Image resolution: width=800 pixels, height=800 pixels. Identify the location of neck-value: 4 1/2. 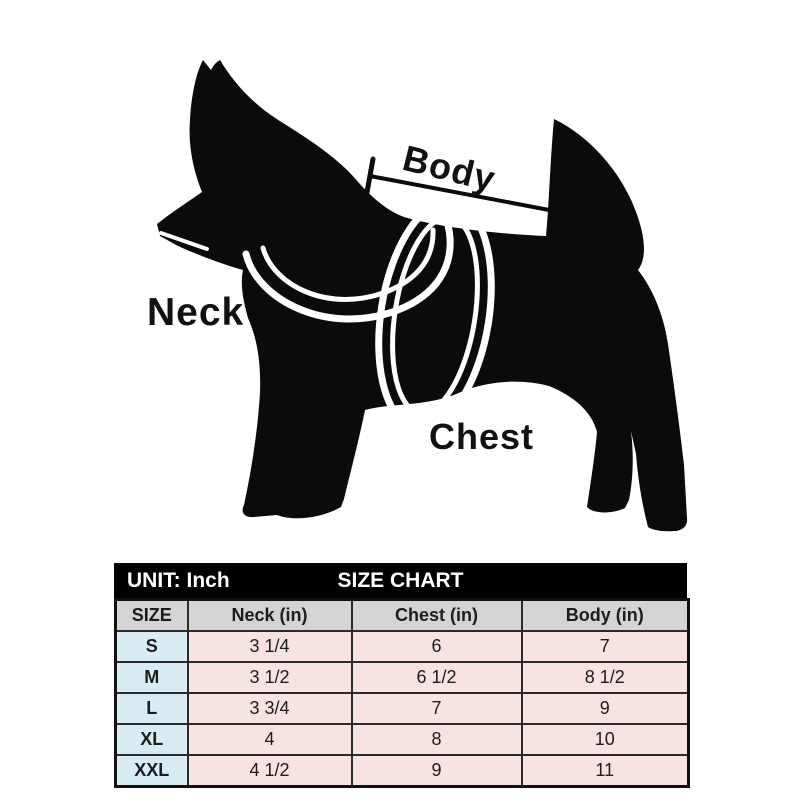
(269, 770).